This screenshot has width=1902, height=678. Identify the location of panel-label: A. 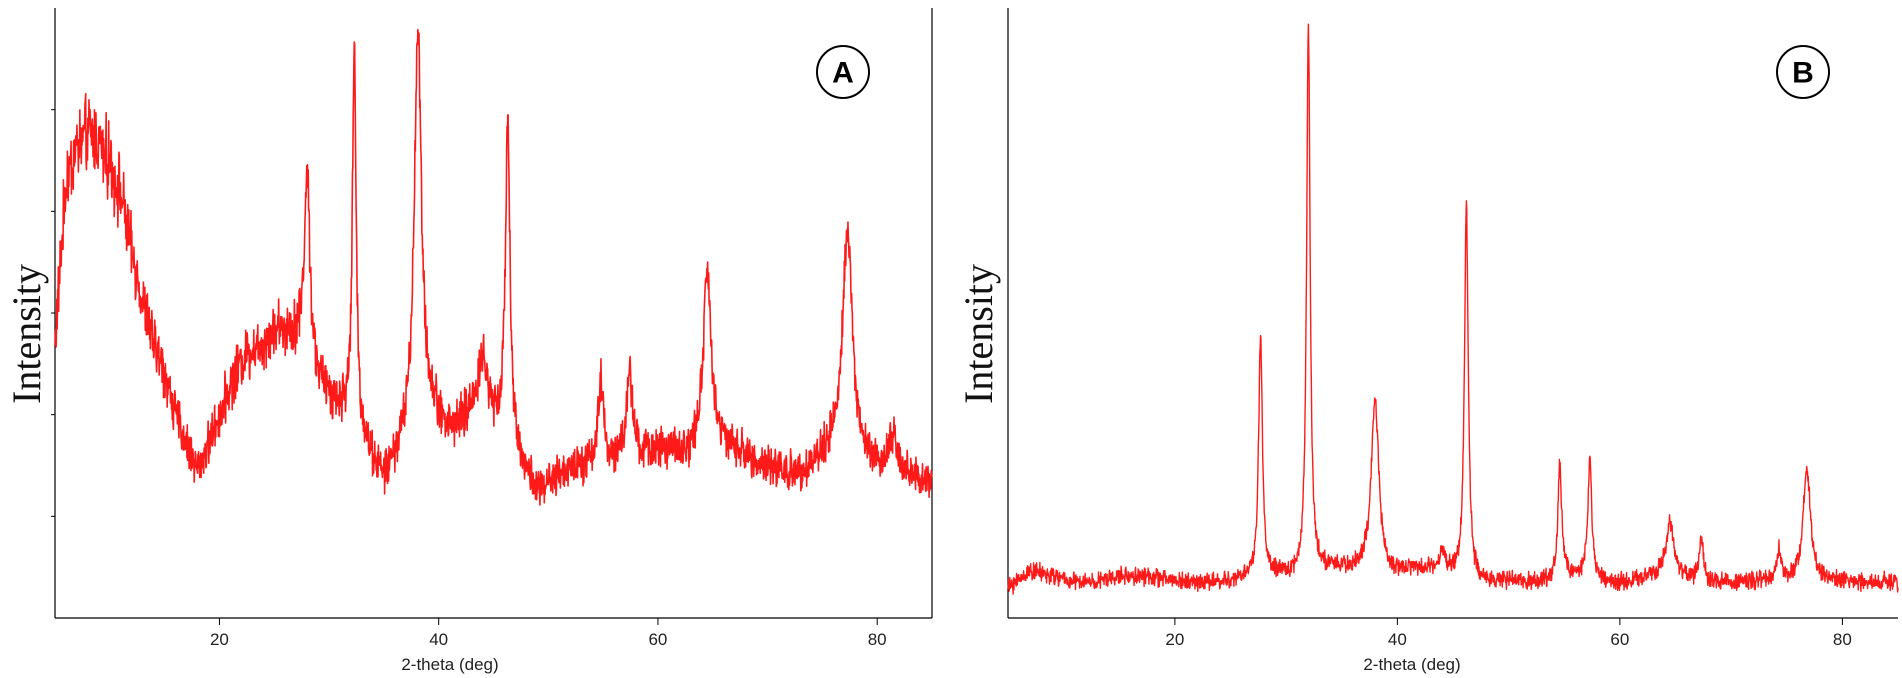
(843, 73).